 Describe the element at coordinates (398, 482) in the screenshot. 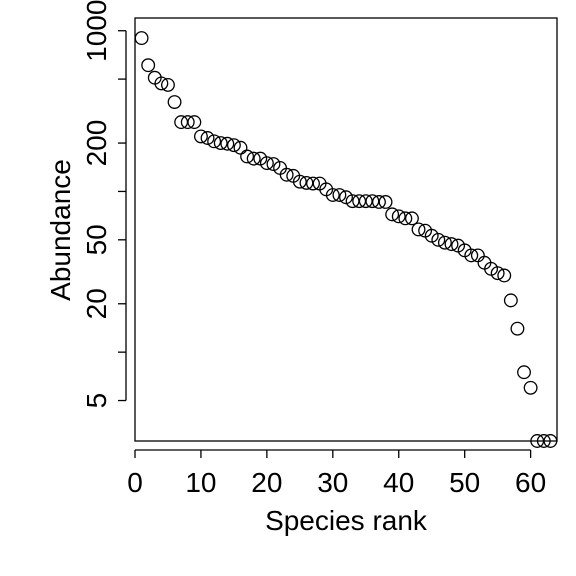

I see `x-tick-label: 40` at that location.